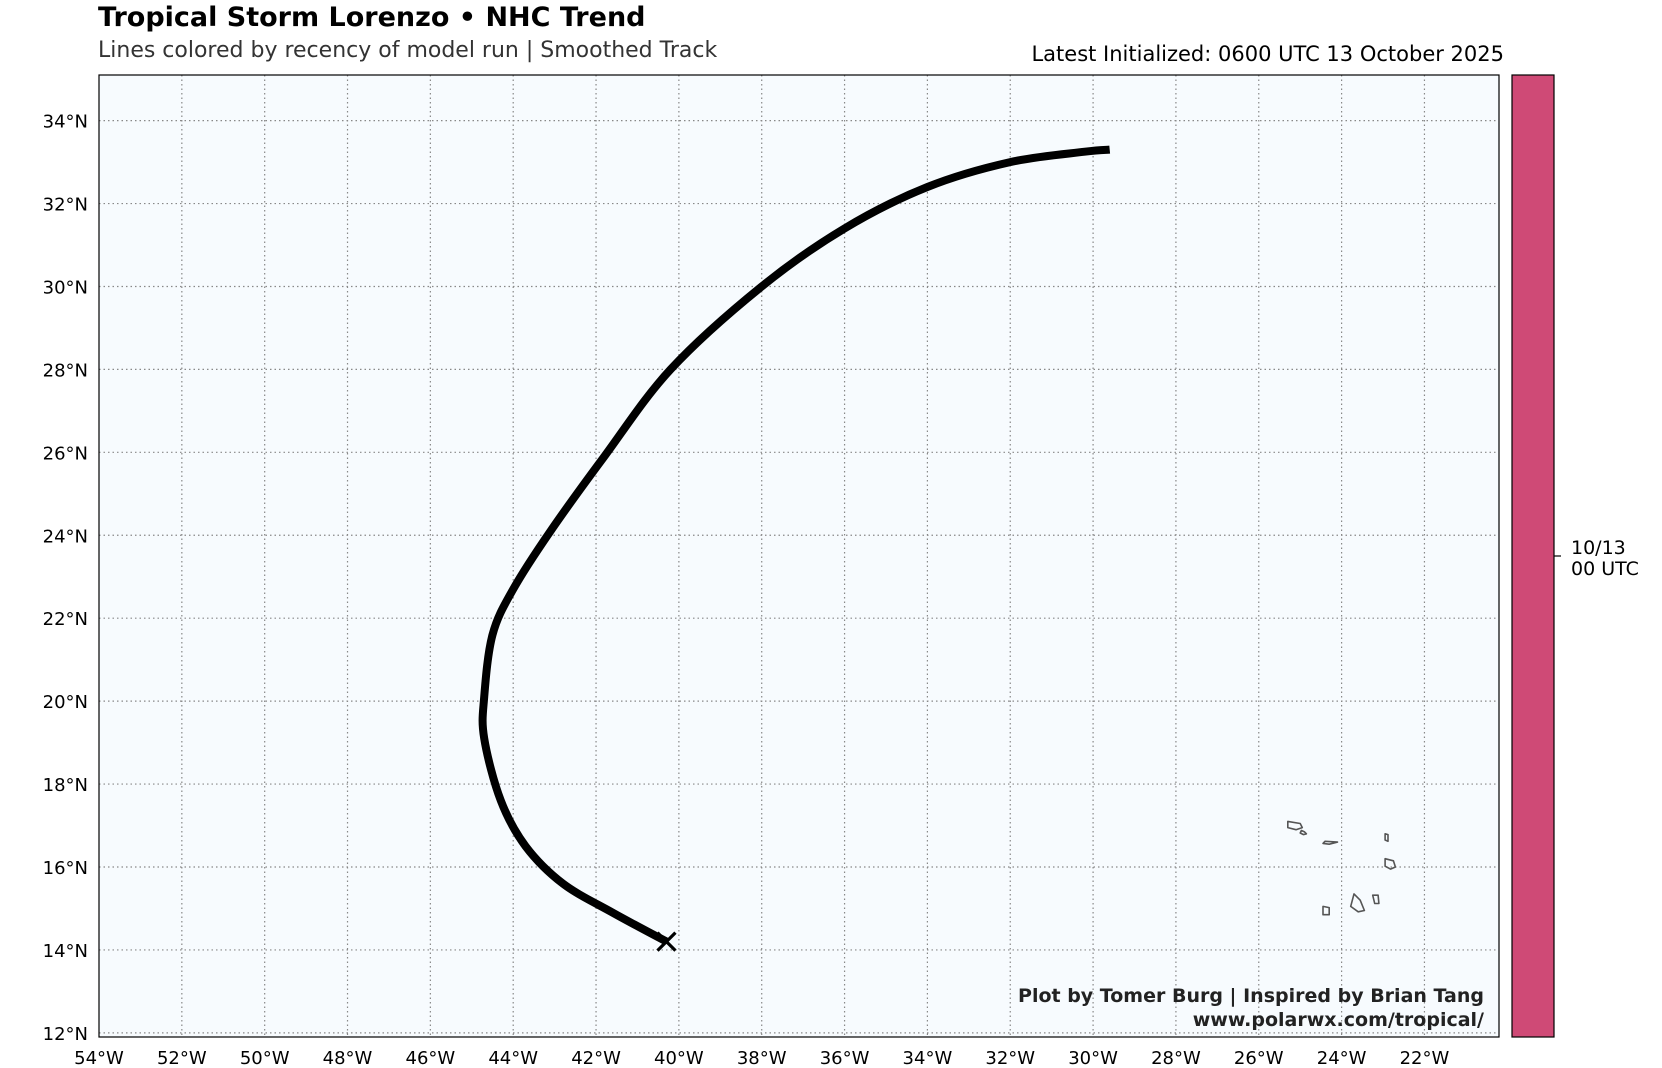 The width and height of the screenshot is (1662, 1068). Describe the element at coordinates (65, 536) in the screenshot. I see `lat-tick-label: 24°N` at that location.